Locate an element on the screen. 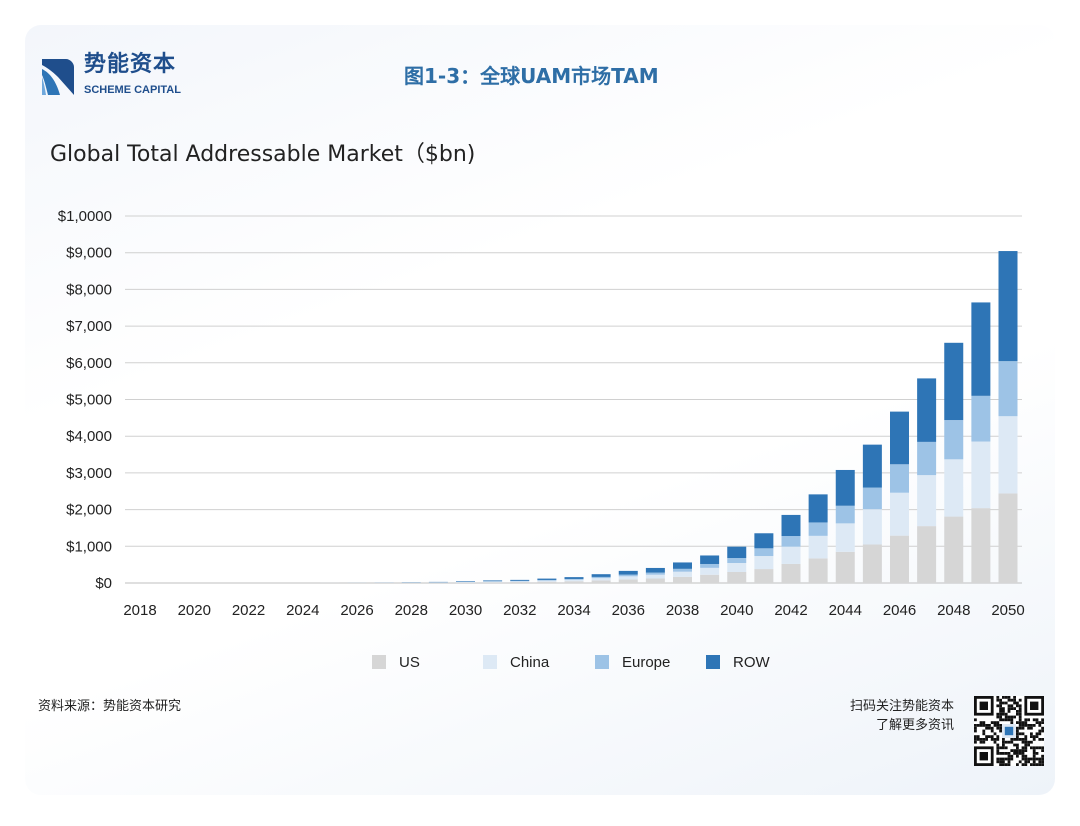  bar-china-2047 is located at coordinates (927, 501).